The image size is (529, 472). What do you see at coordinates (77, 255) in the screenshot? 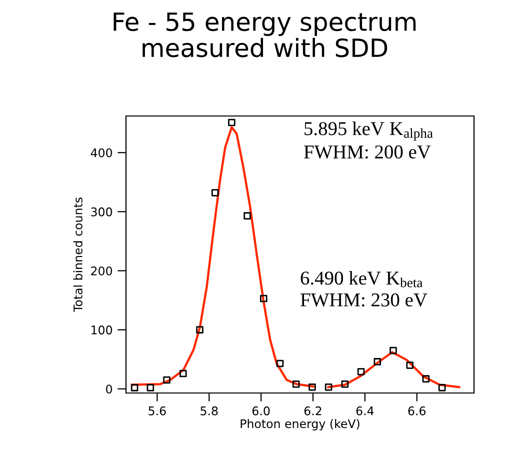
I see `y-axis-title: Total binned counts` at bounding box center [77, 255].